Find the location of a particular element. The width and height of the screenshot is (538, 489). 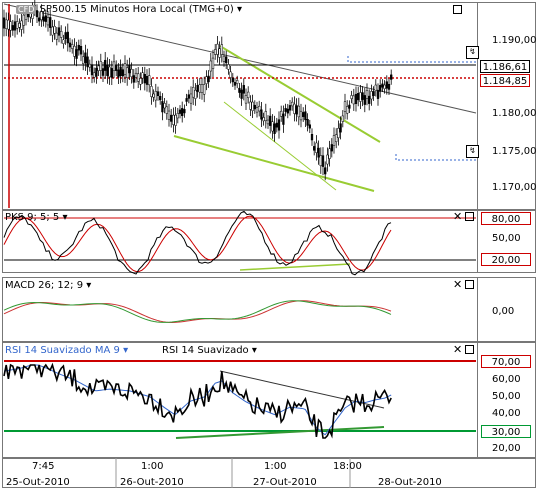

price-tag-current: 1.184,85 is located at coordinates (505, 80).